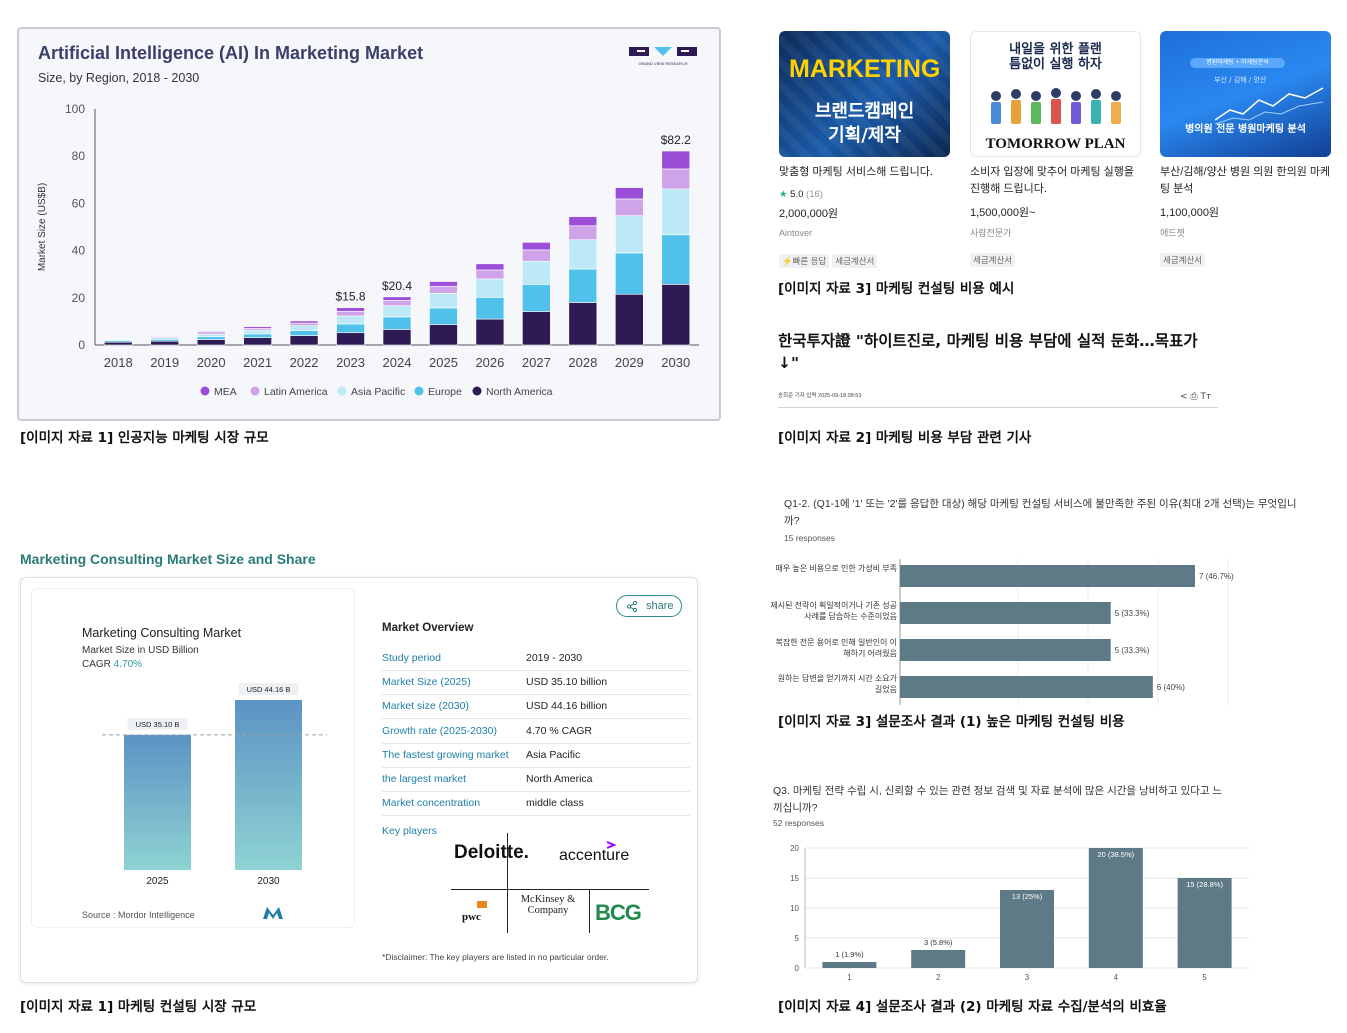 The width and height of the screenshot is (1347, 1033). Describe the element at coordinates (988, 352) in the screenshot. I see `article-headline: 한국투자證 "하이트진로, 마케팅 비용 부담에 실적 둔화…목표가 ↓"` at that location.